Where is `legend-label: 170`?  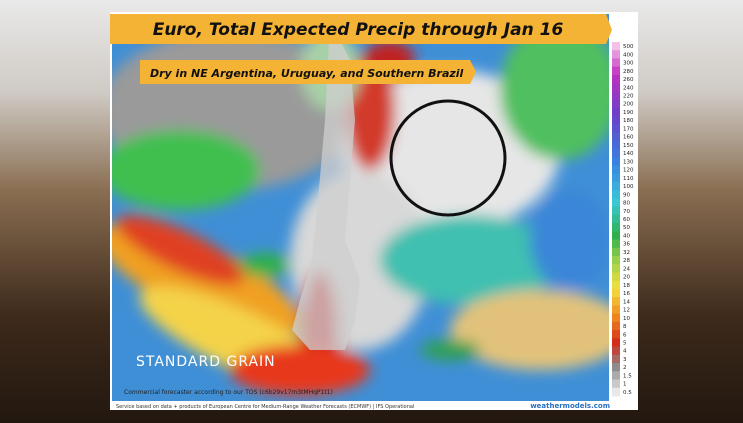
legend-label: 170 is located at coordinates (628, 129).